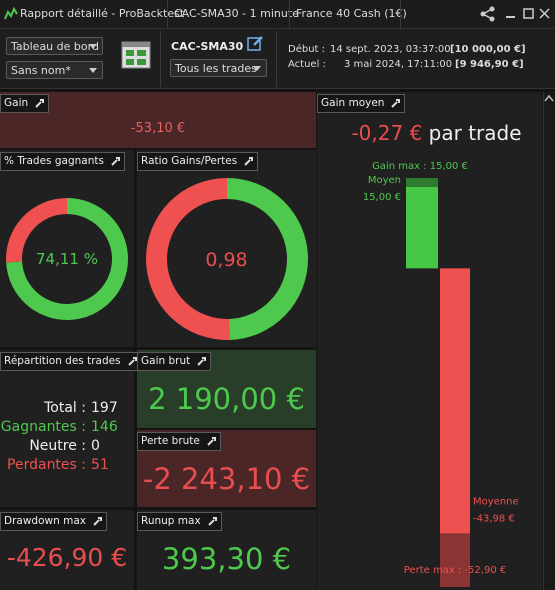 This screenshot has height=590, width=555. I want to click on panel-title: Gain brut, so click(166, 361).